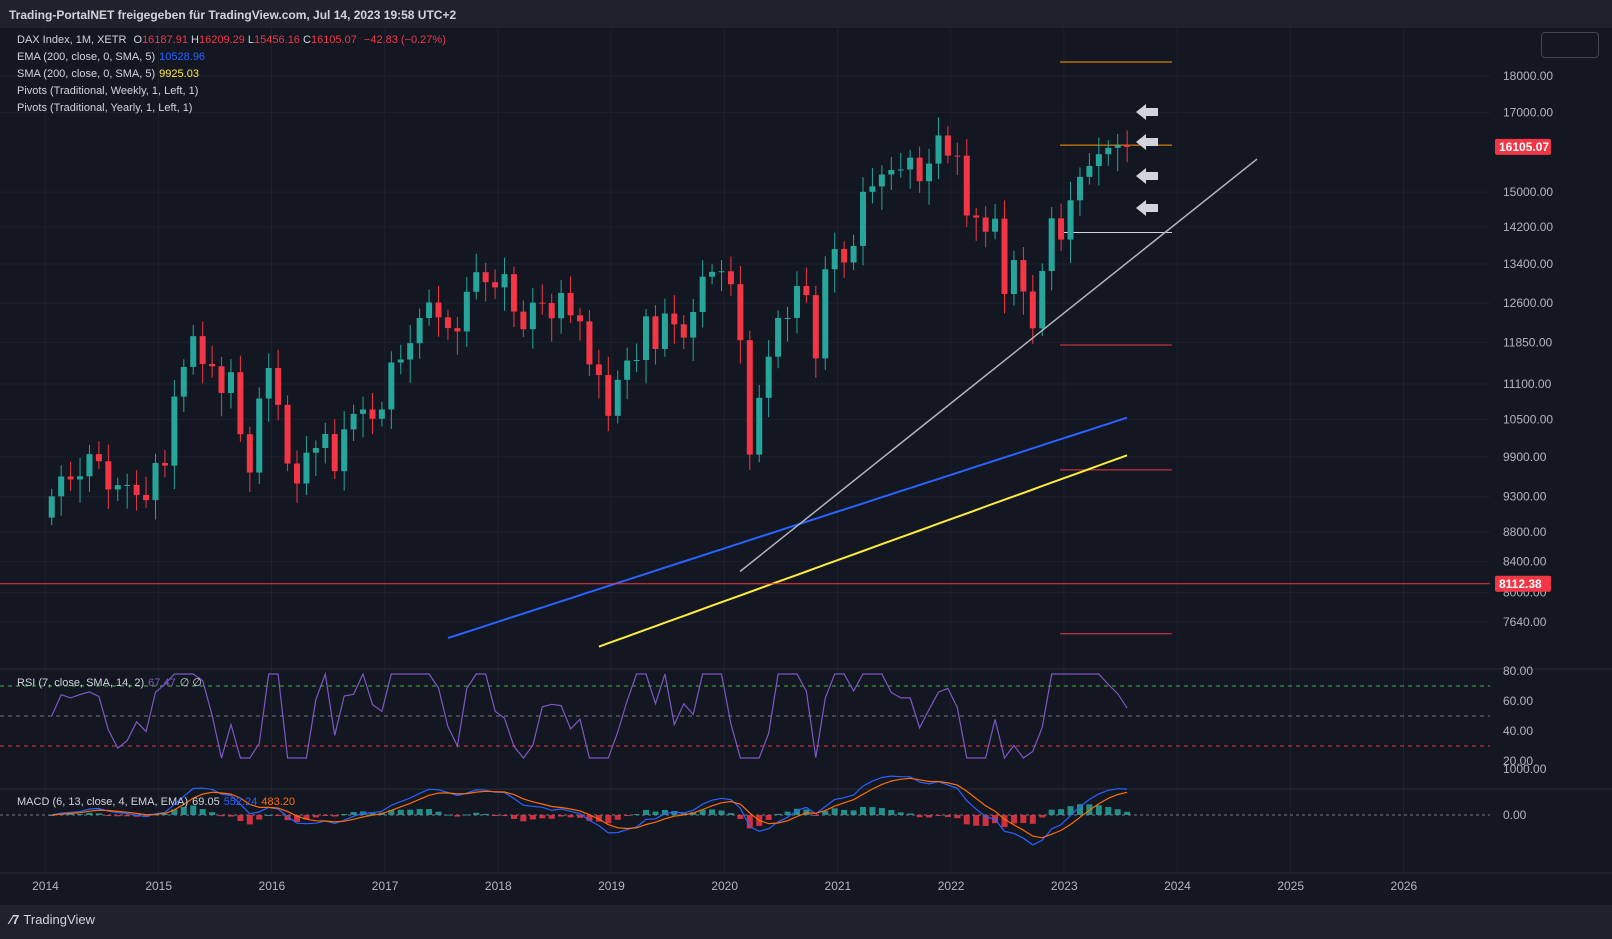 Image resolution: width=1612 pixels, height=939 pixels. Describe the element at coordinates (787, 527) in the screenshot. I see `ema-200-line` at that location.